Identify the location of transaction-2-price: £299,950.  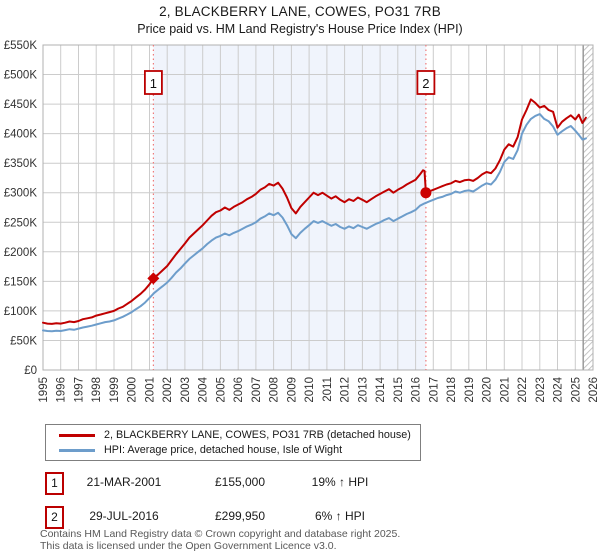
(240, 516).